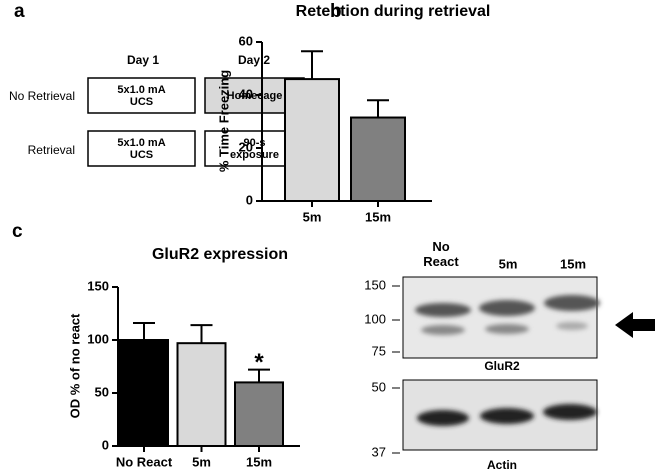 This screenshot has height=474, width=656. I want to click on y-tick-label: 20, so click(246, 146).